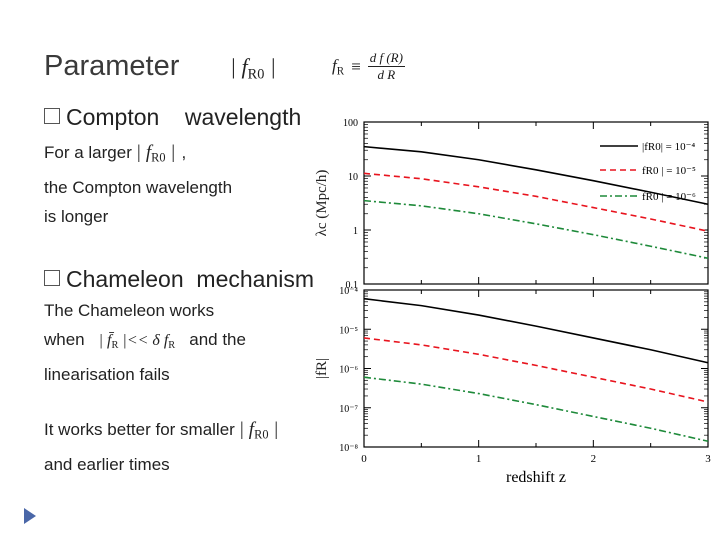 The image size is (720, 540). What do you see at coordinates (668, 147) in the screenshot?
I see `legend-label-0: |fR0| = 10⁻⁴` at bounding box center [668, 147].